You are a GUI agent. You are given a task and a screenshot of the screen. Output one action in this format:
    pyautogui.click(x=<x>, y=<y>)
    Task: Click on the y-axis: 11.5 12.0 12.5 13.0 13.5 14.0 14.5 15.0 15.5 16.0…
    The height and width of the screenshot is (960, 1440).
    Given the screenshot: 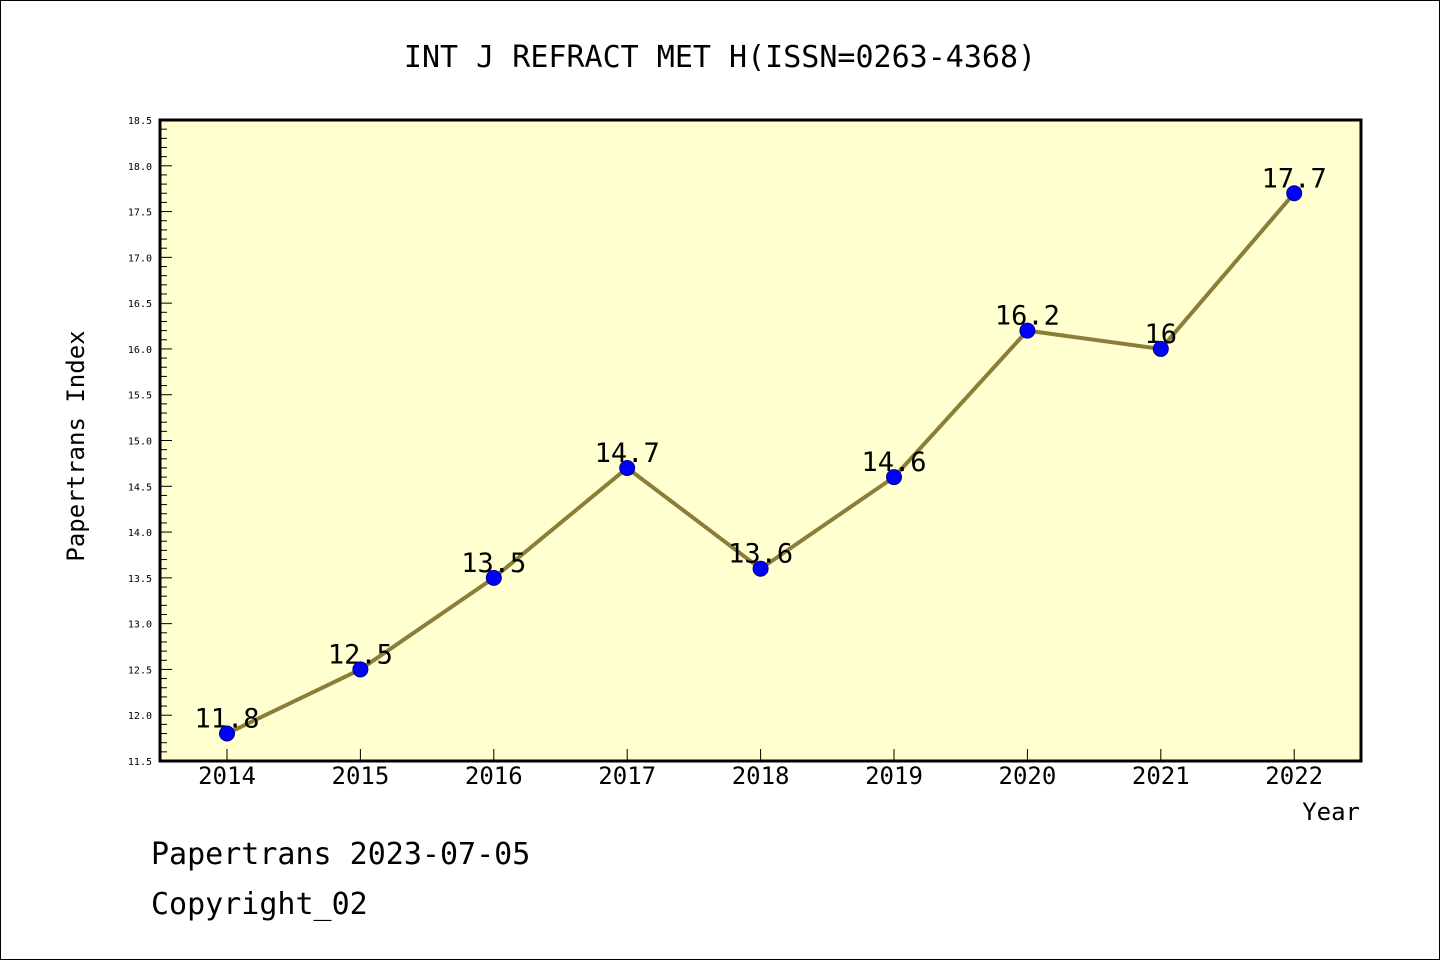 What is the action you would take?
    pyautogui.click(x=150, y=442)
    